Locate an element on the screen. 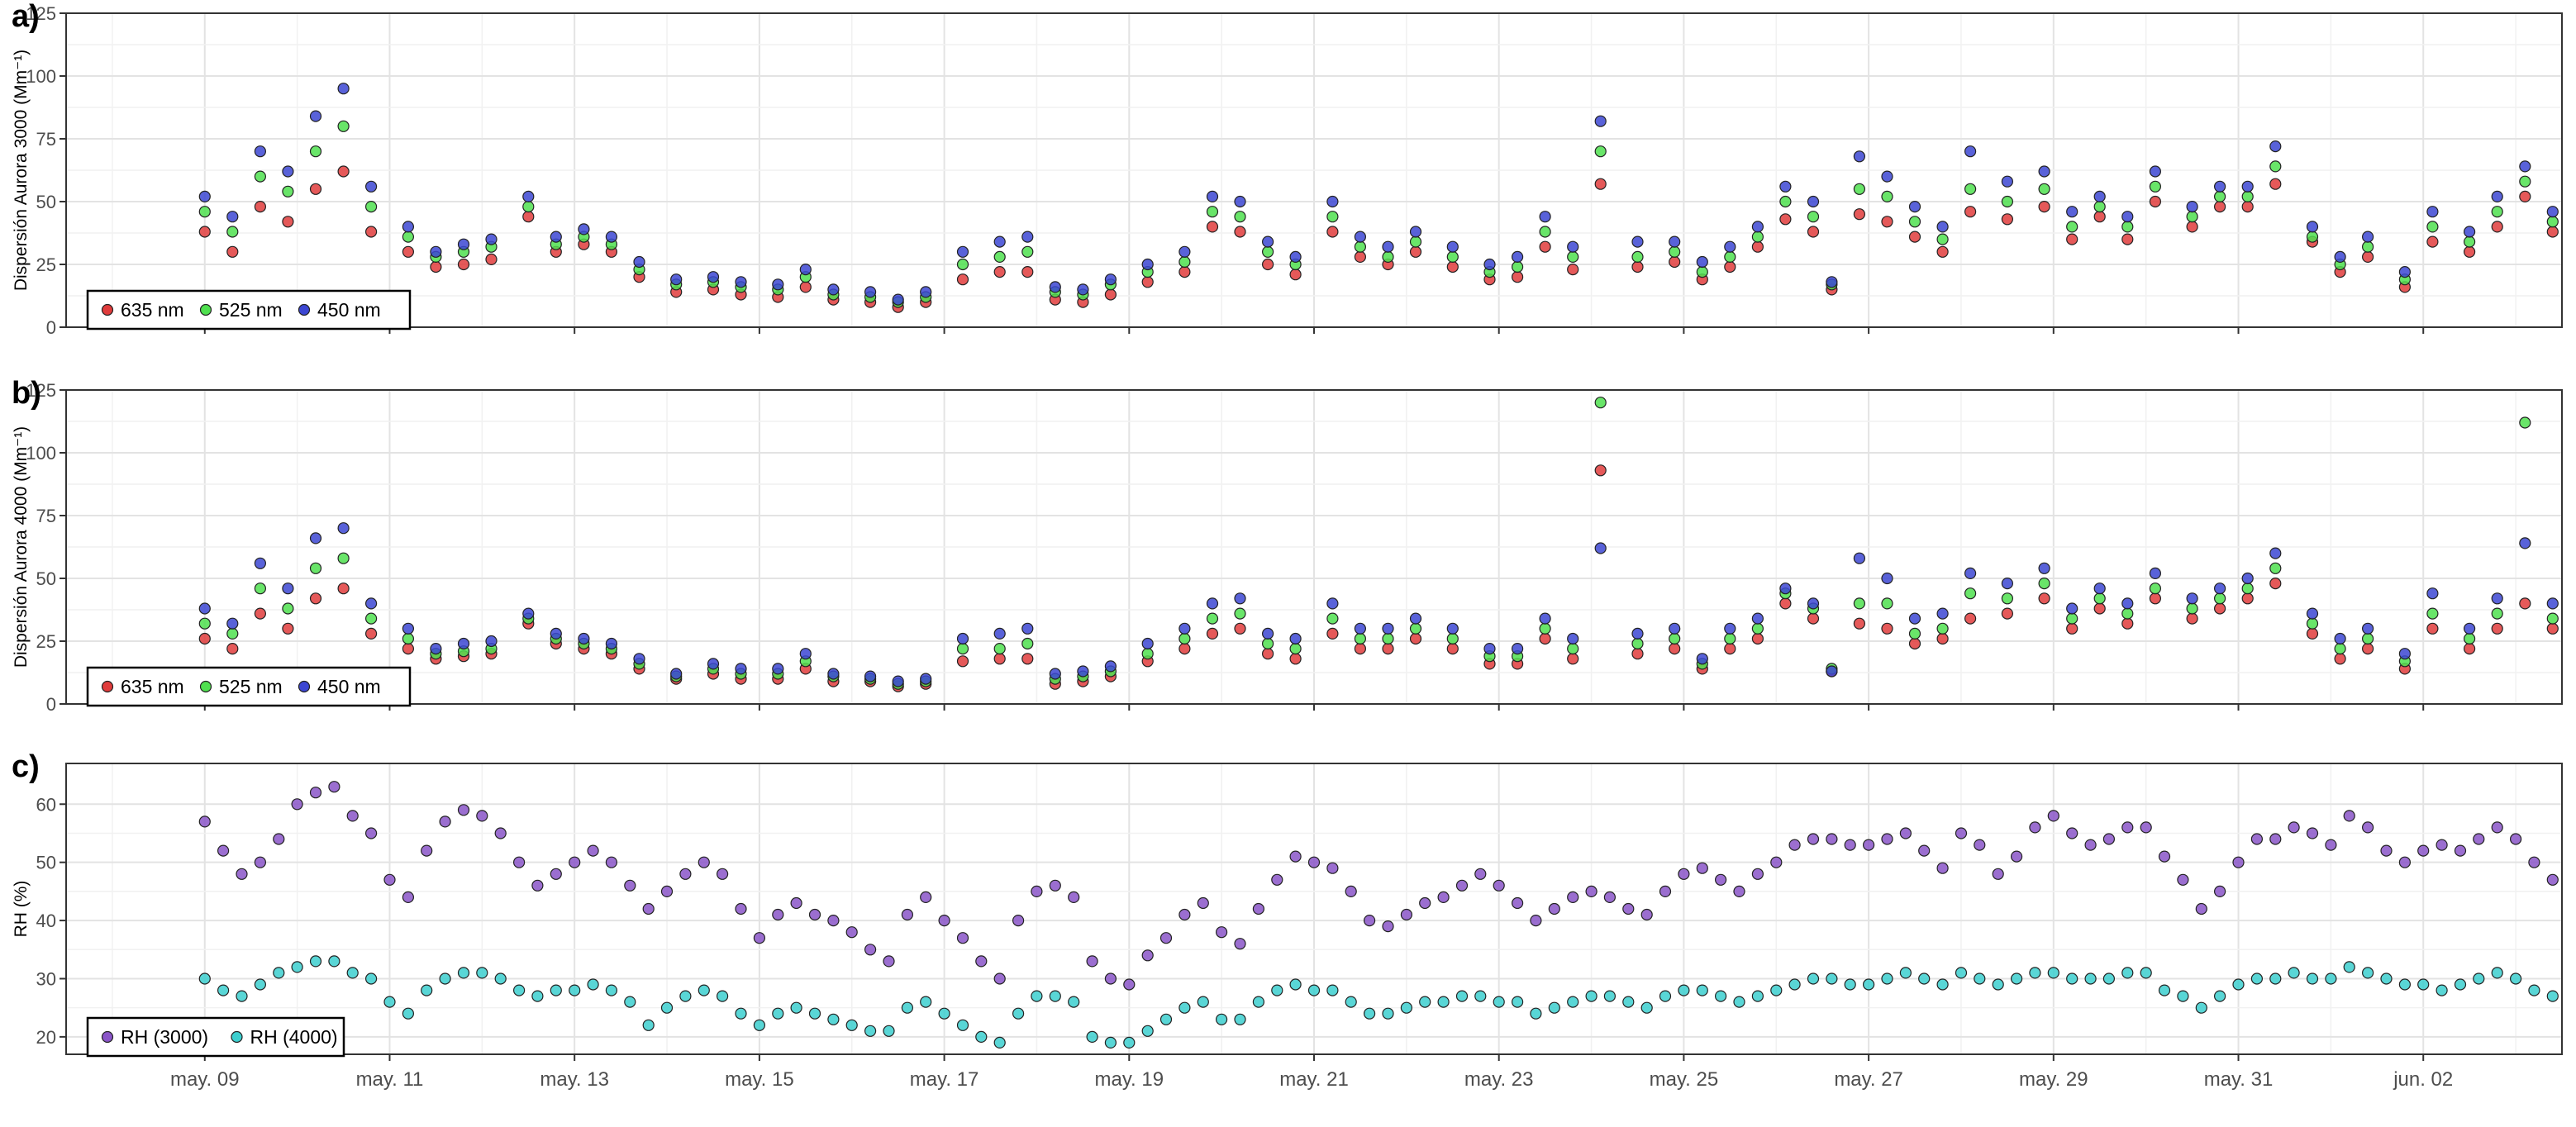 The width and height of the screenshot is (2576, 1127). legend-label: RH (4000) is located at coordinates (294, 1037).